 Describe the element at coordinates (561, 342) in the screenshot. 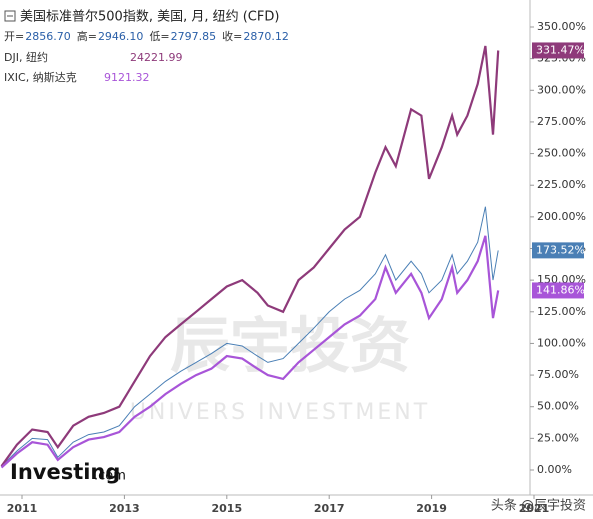

I see `y-tick-label: 100.00%` at that location.